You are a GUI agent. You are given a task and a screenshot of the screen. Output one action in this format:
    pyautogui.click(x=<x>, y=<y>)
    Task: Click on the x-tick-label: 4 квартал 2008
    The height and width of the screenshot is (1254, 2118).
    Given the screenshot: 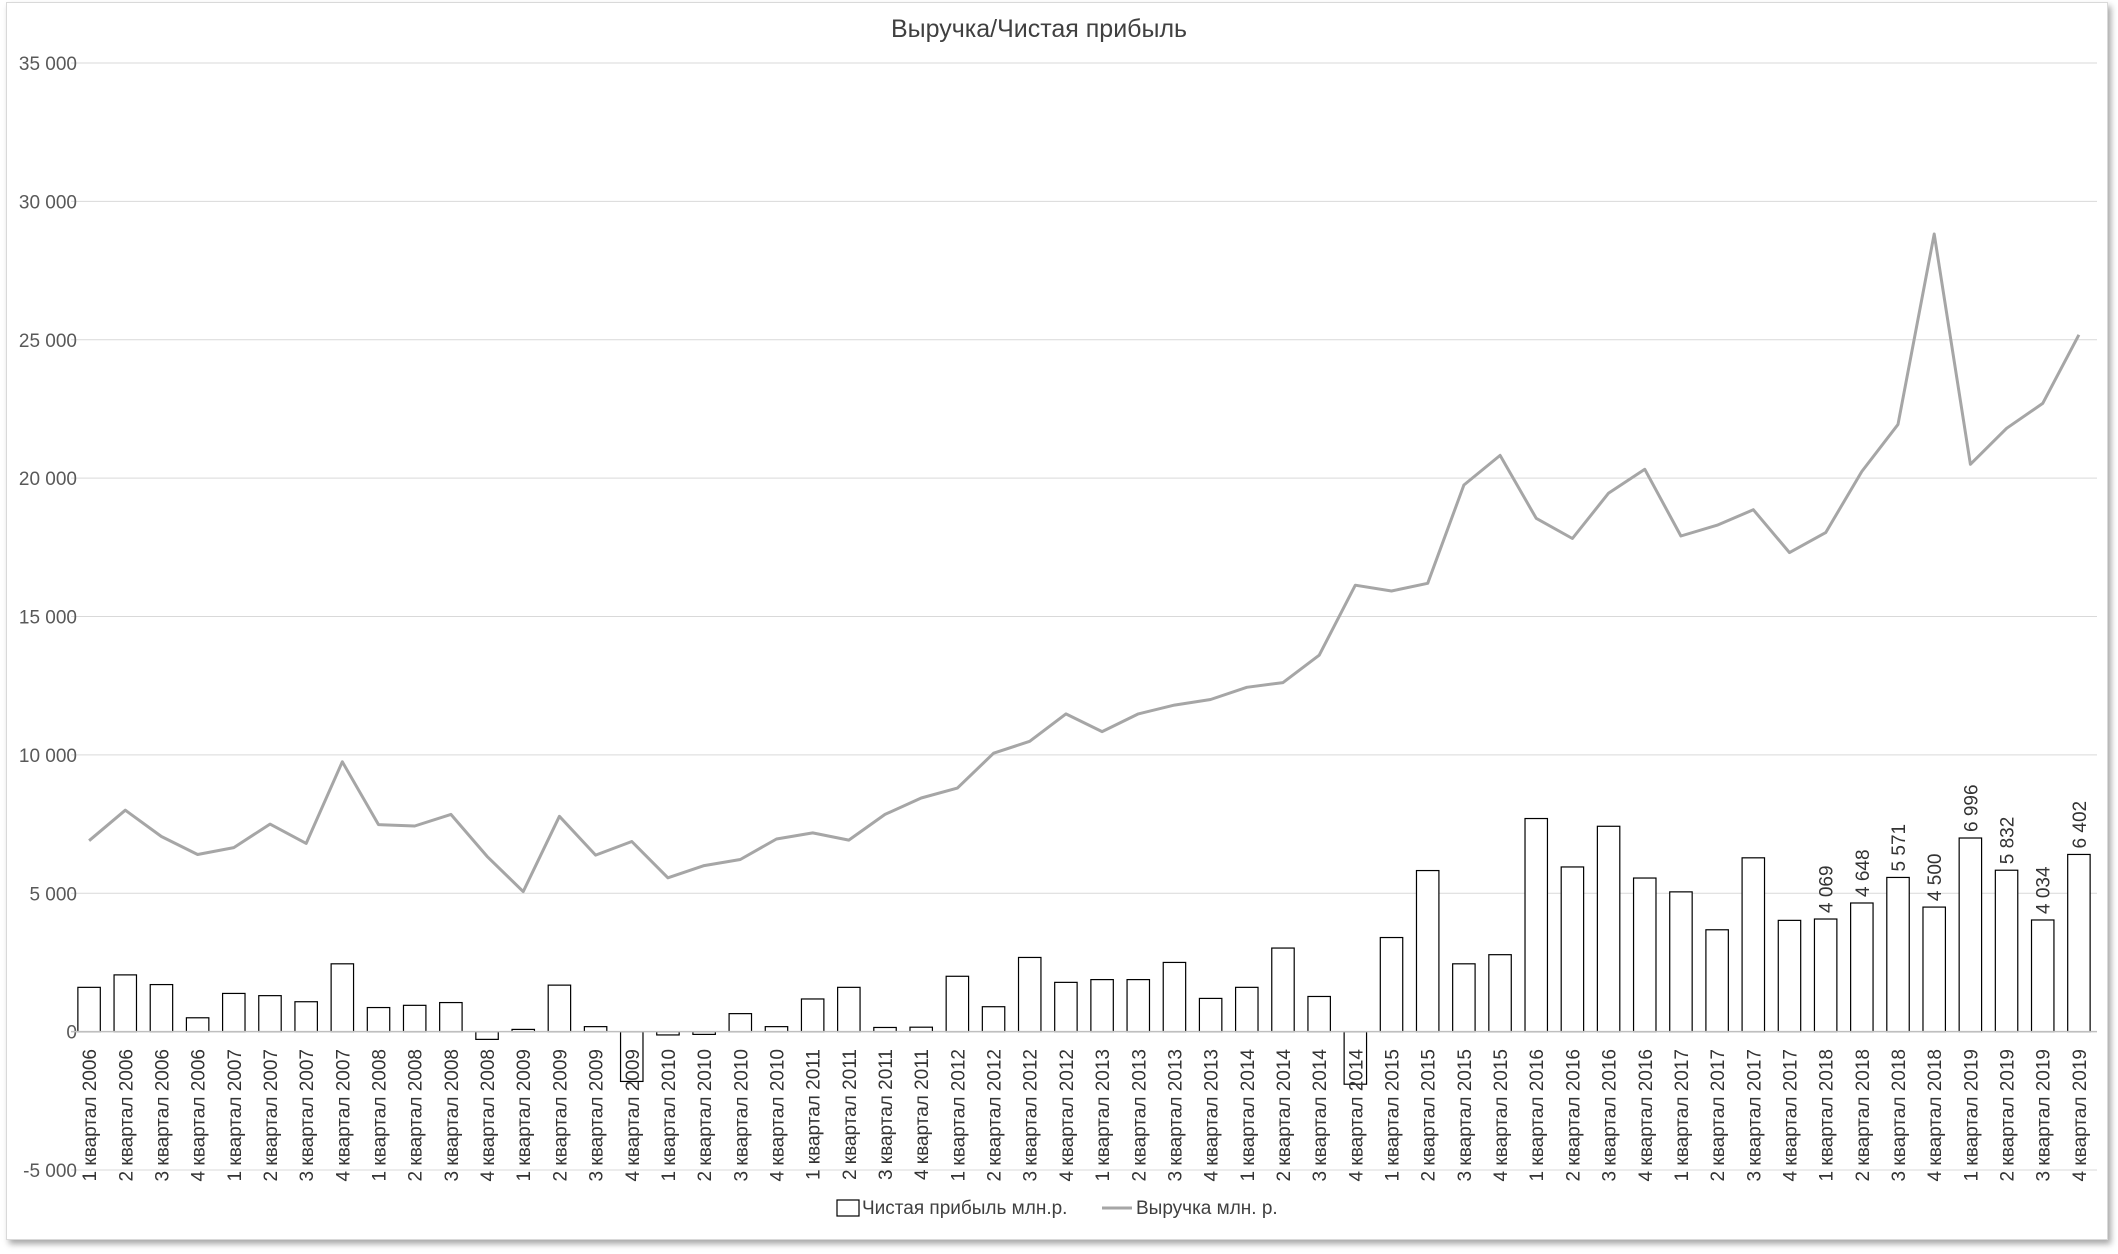 What is the action you would take?
    pyautogui.click(x=488, y=1115)
    